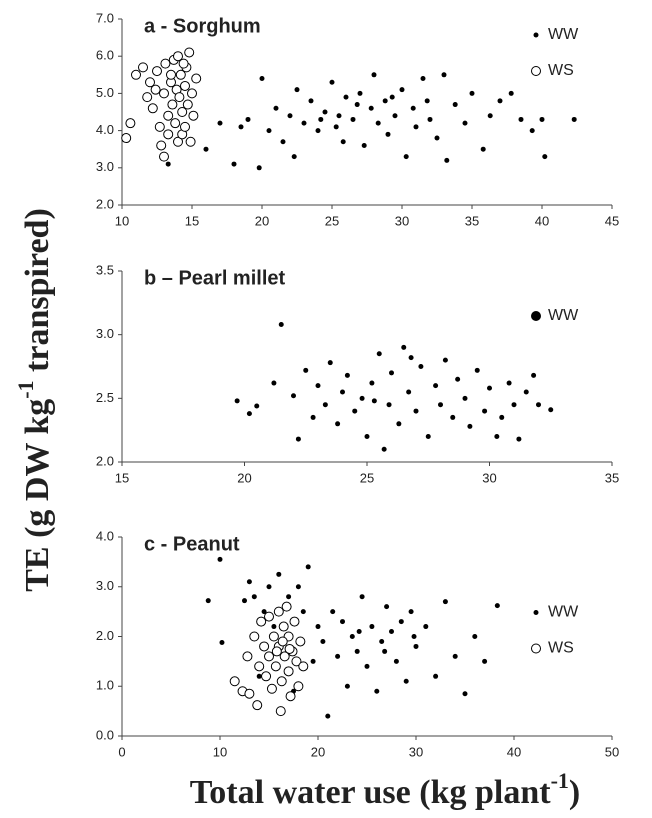 This screenshot has height=818, width=652. Describe the element at coordinates (215, 278) in the screenshot. I see `panel-title: b – Pearl millet` at that location.